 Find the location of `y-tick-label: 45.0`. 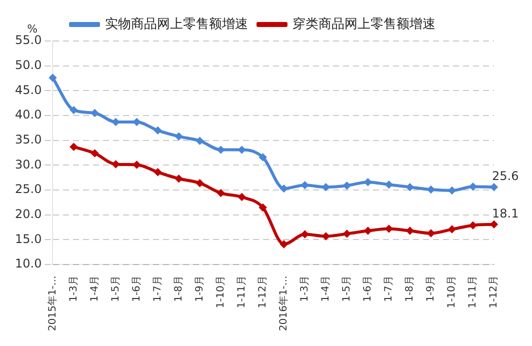

y-tick-label: 45.0 is located at coordinates (28, 89).